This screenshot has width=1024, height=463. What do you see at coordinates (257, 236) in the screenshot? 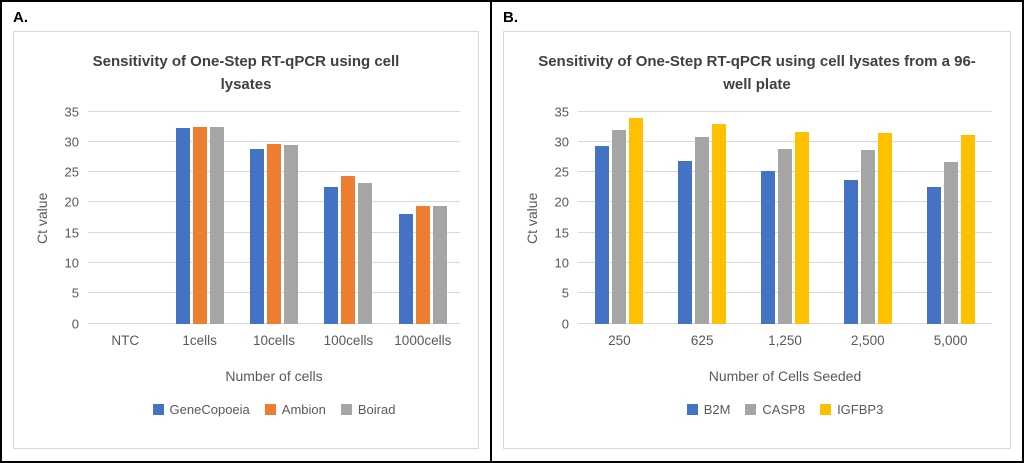
I see `bar-genecopoeia-10cells` at bounding box center [257, 236].